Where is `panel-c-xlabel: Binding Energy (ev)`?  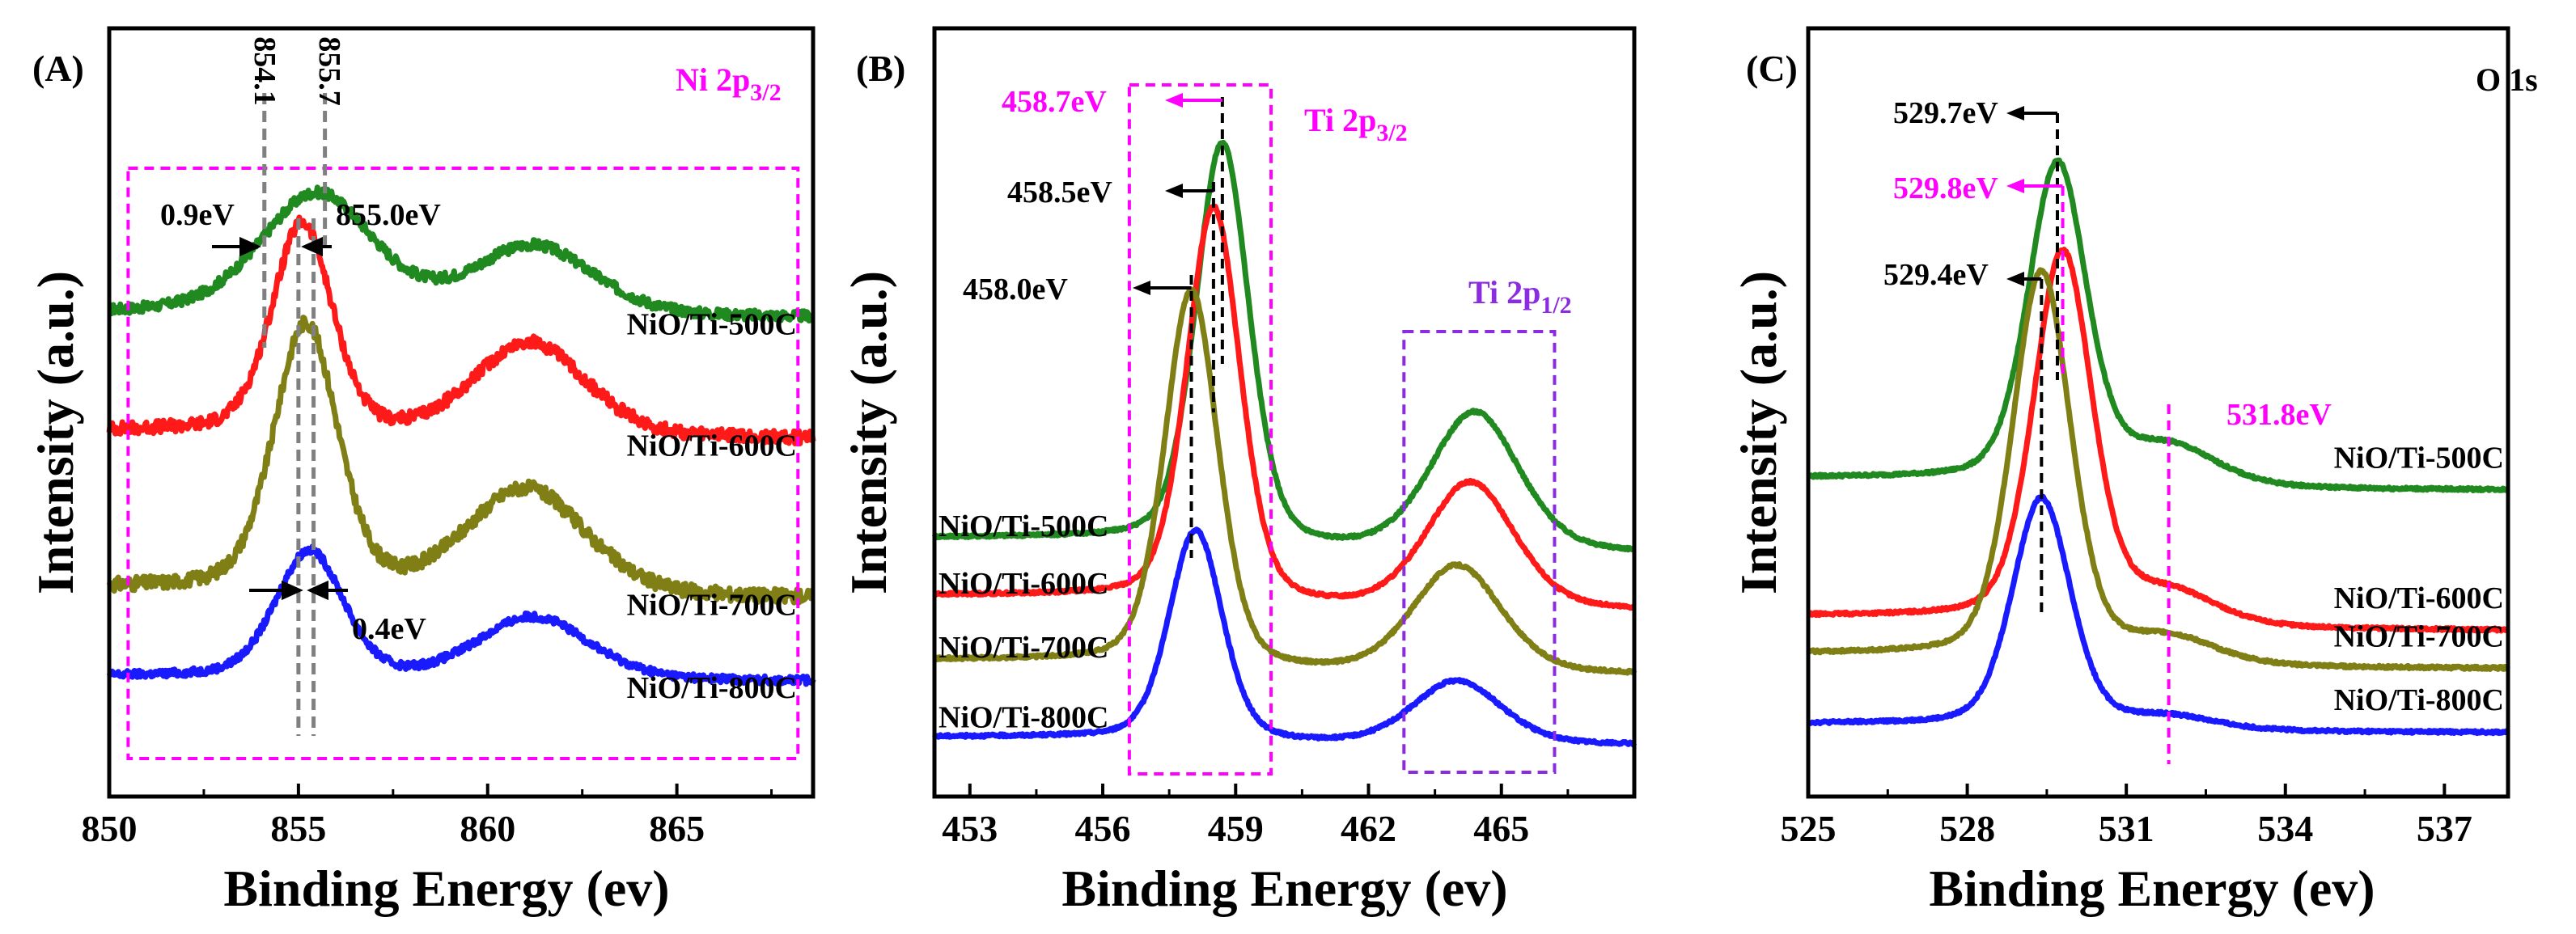 panel-c-xlabel: Binding Energy (ev) is located at coordinates (2152, 888).